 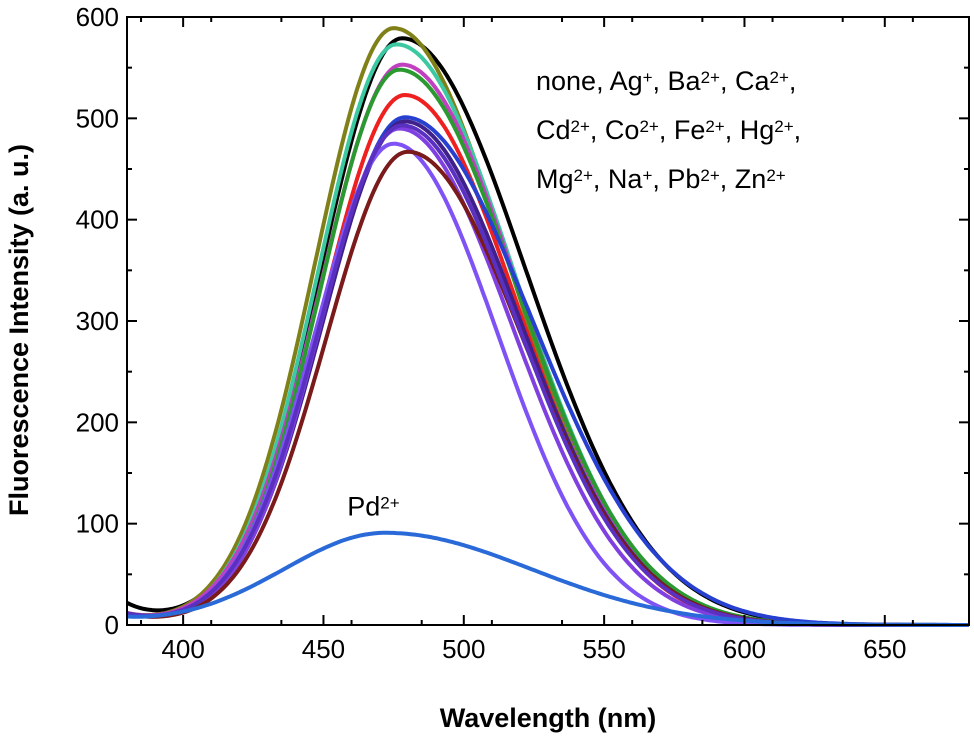 What do you see at coordinates (666, 81) in the screenshot?
I see `legend-line-1: none, Ag+, Ba2+, Ca2+,` at bounding box center [666, 81].